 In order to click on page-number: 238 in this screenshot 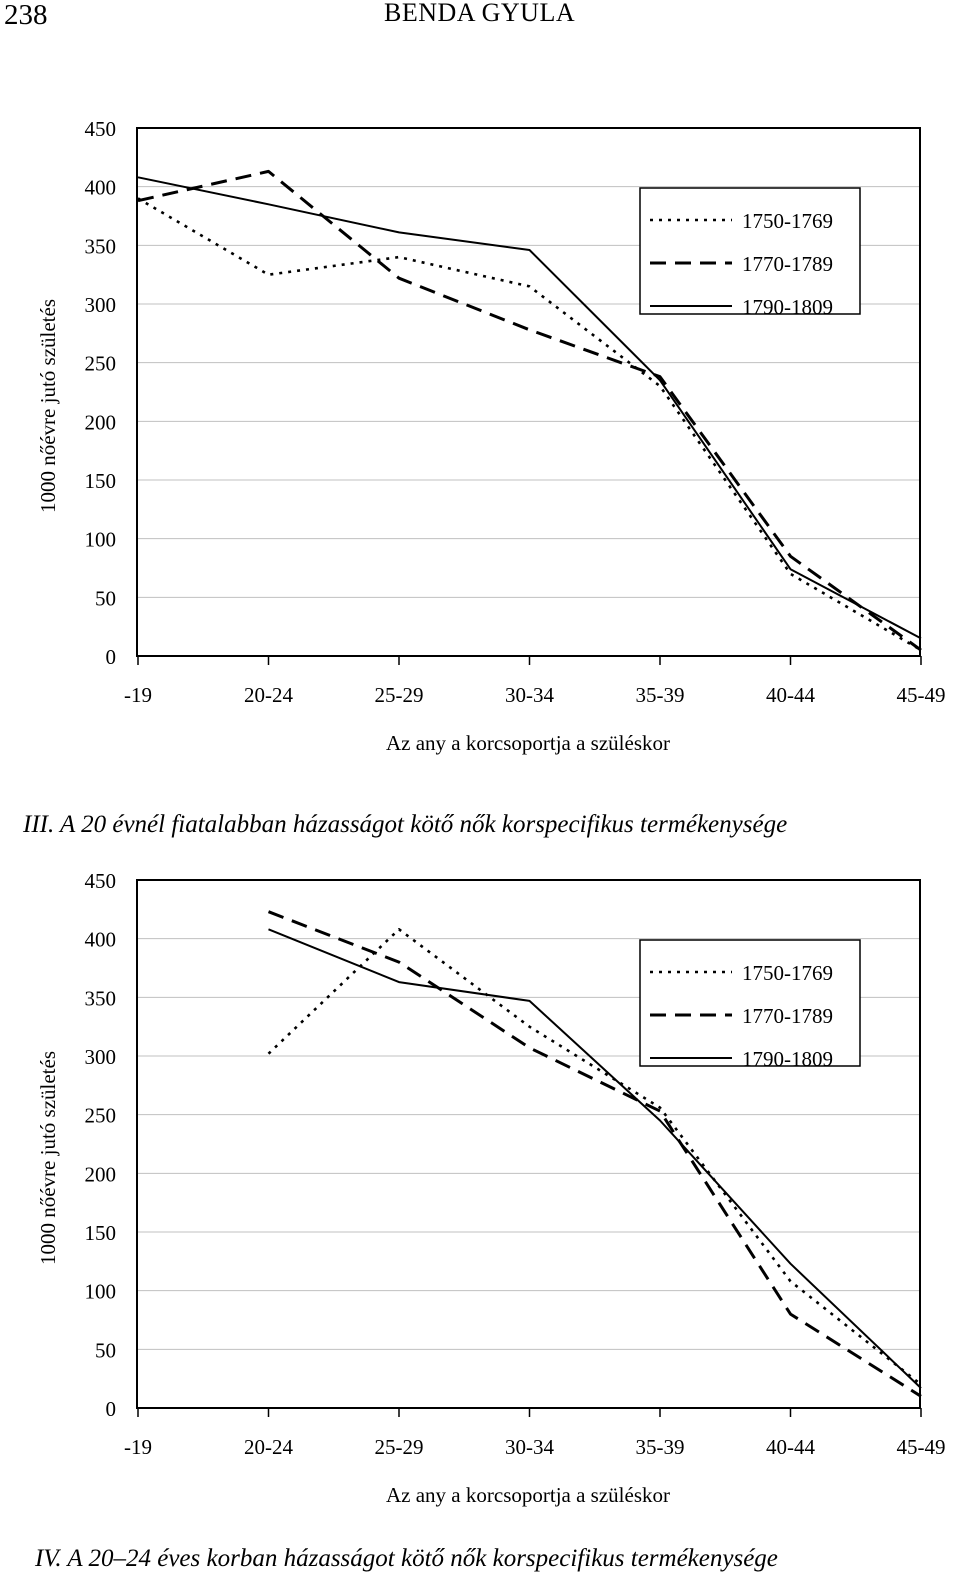, I will do `click(26, 15)`.